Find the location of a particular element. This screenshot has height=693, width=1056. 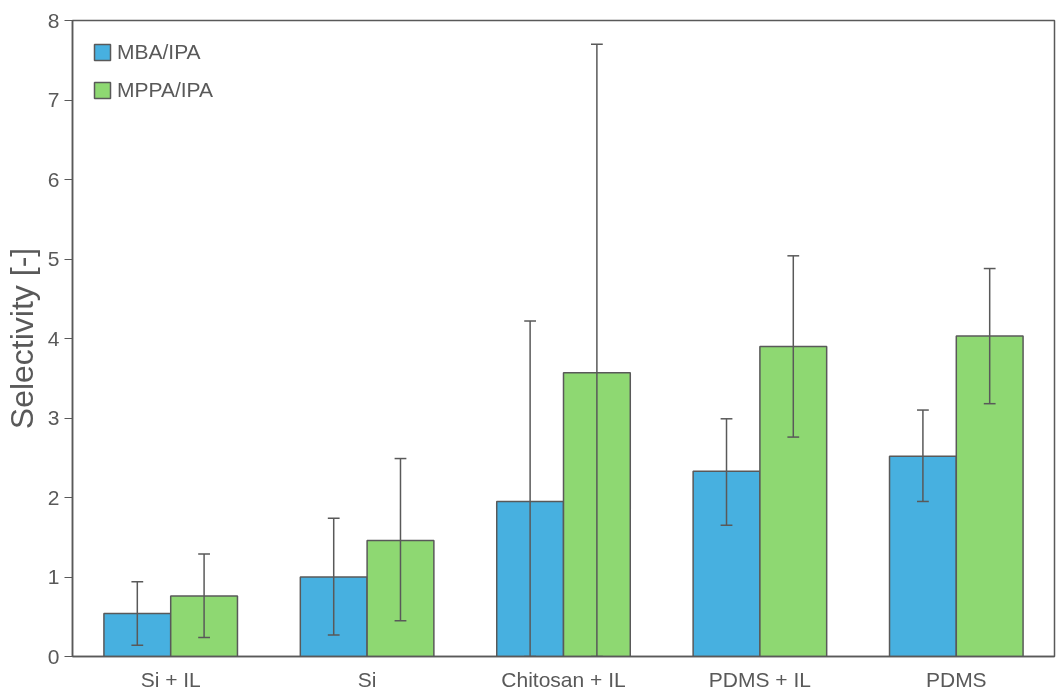

x-tick-label: PDMS is located at coordinates (956, 679).